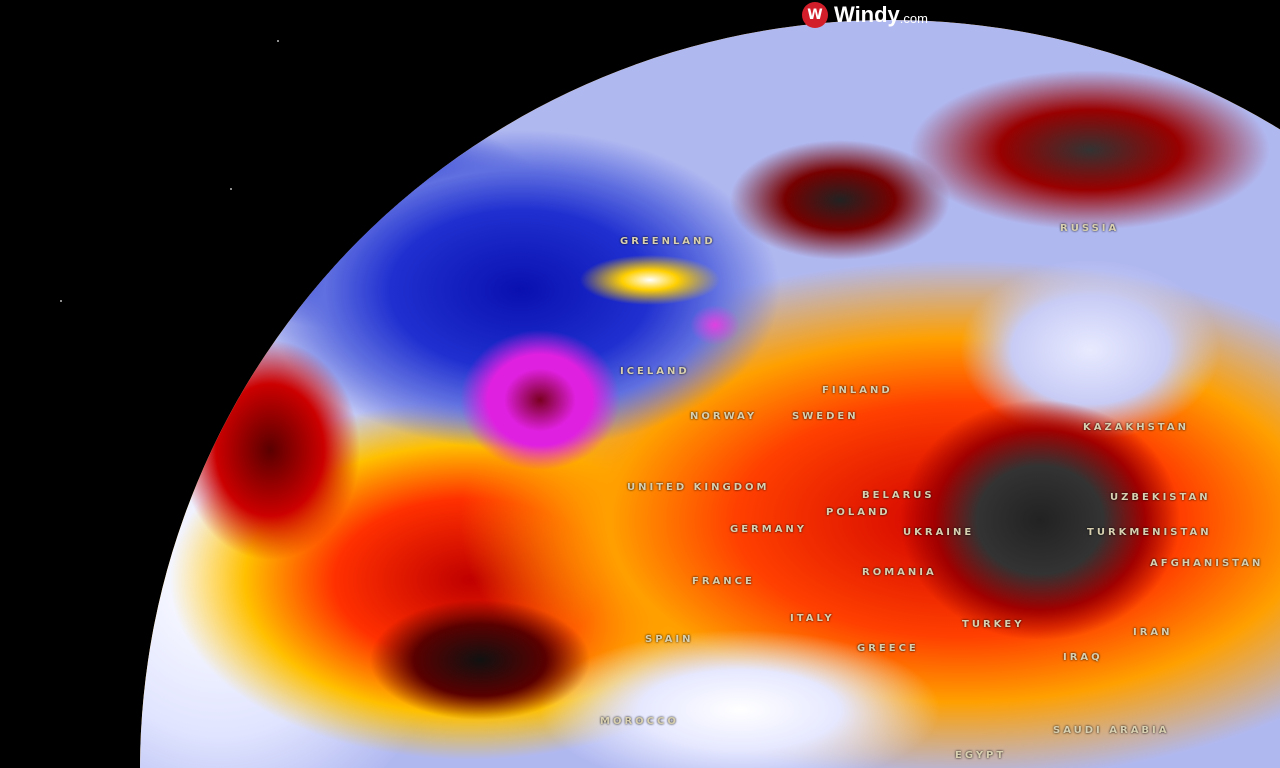 Image resolution: width=1280 pixels, height=768 pixels. What do you see at coordinates (1207, 563) in the screenshot?
I see `label-afghanistan: AFGHANISTAN` at bounding box center [1207, 563].